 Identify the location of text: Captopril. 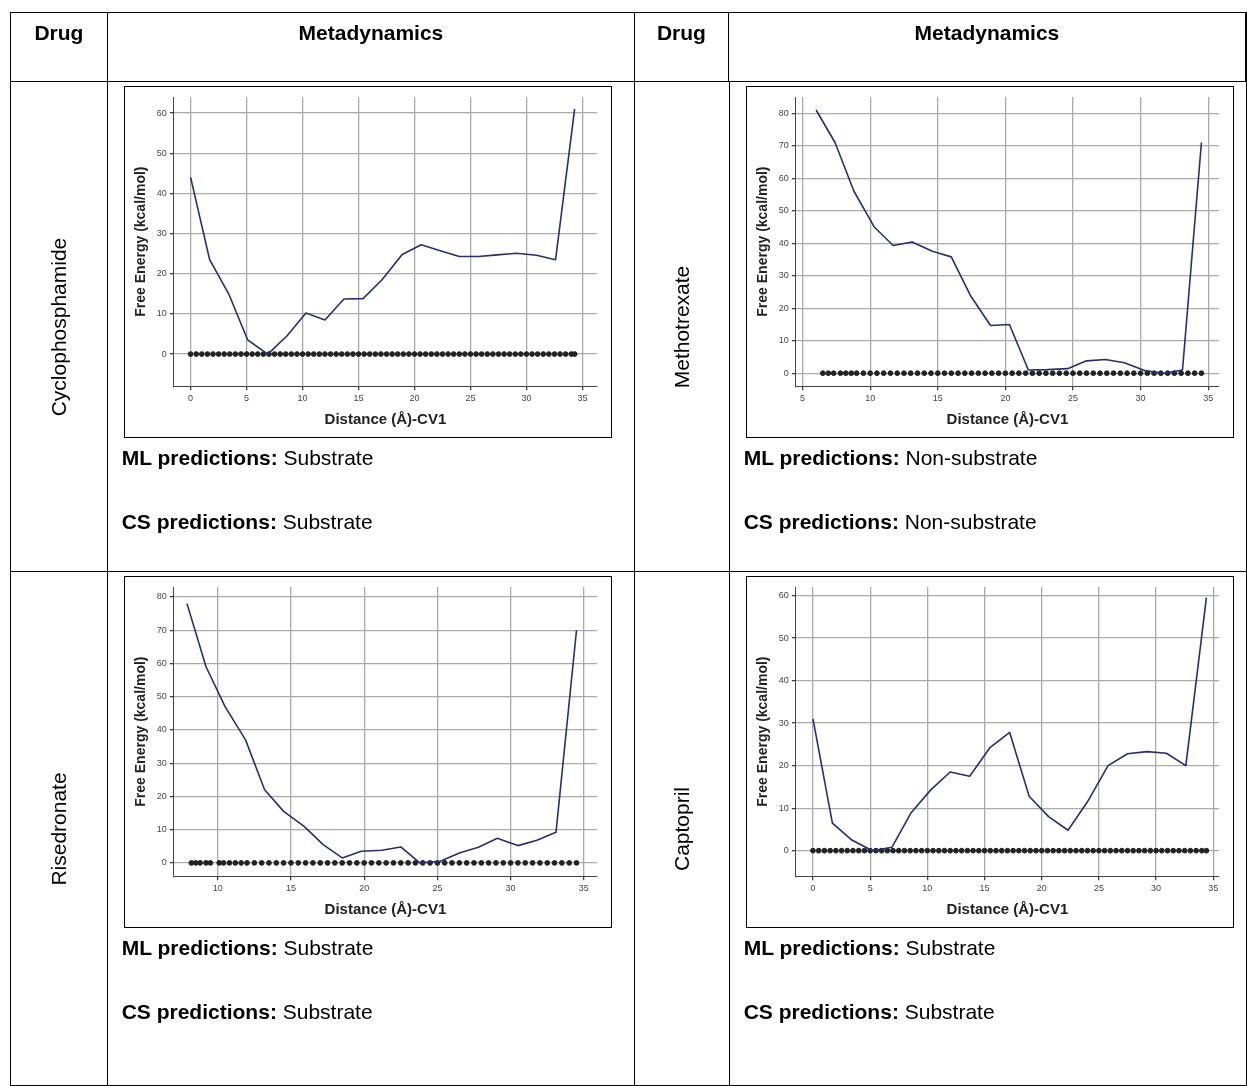
(681, 828).